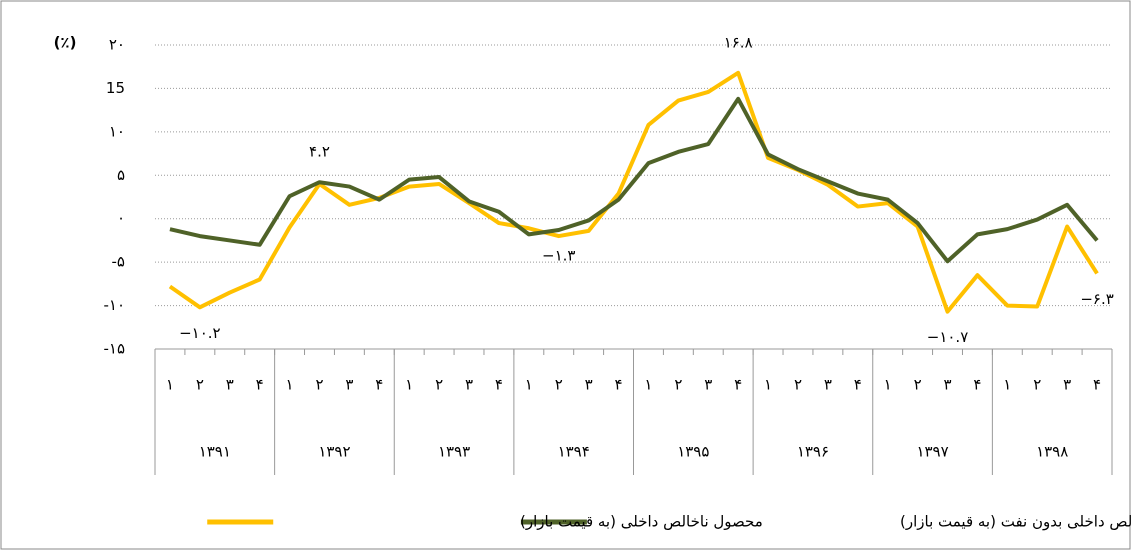  Describe the element at coordinates (215, 452) in the screenshot. I see `group-label: ۱۳۹۱` at that location.